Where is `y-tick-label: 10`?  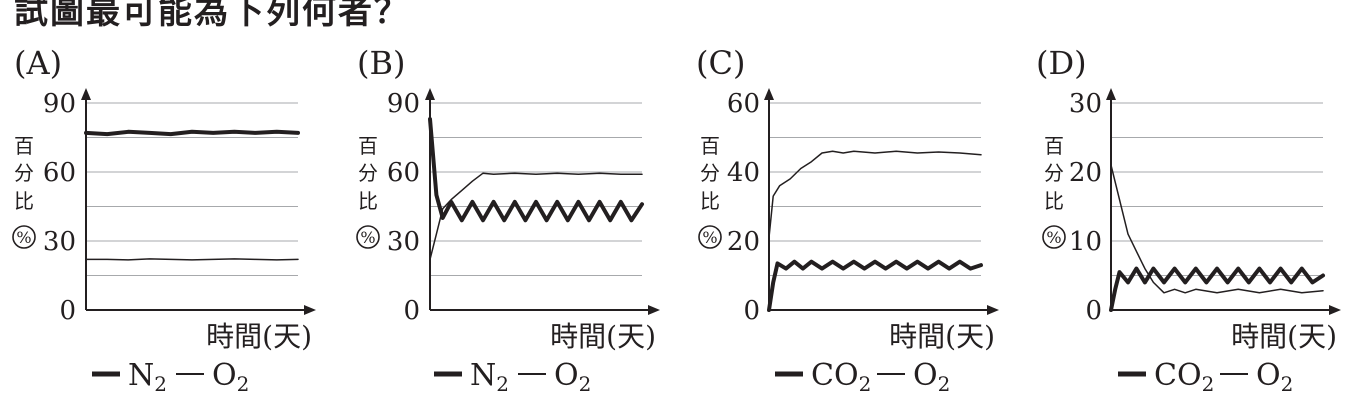 y-tick-label: 10 is located at coordinates (1085, 242).